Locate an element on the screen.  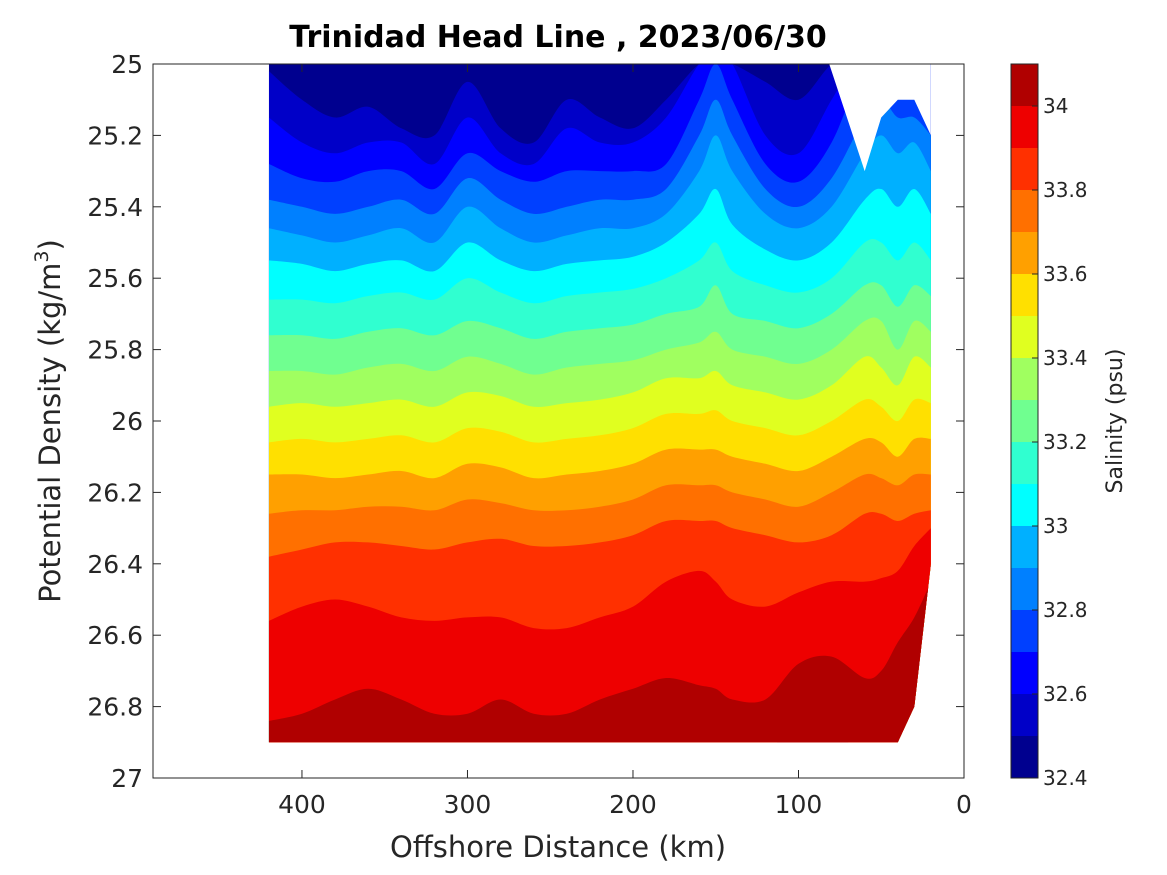
x-tick-label: 400 is located at coordinates (302, 804).